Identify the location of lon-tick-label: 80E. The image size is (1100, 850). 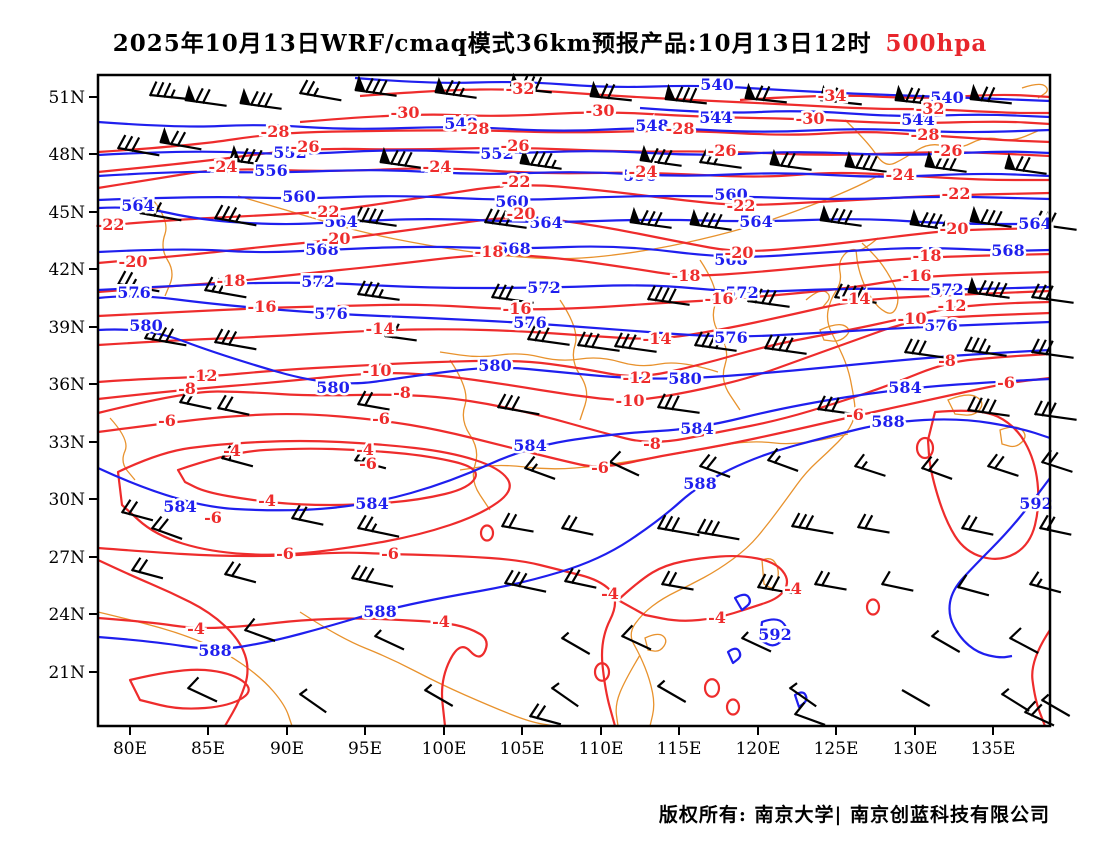
(130, 749).